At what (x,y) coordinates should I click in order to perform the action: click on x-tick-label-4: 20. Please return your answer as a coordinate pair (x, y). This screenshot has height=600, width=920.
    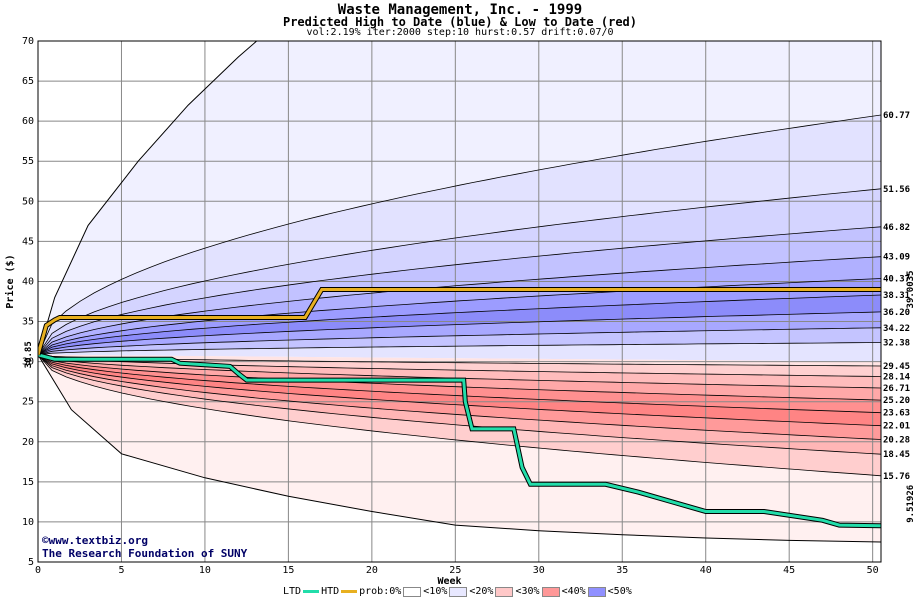
    Looking at the image, I should click on (372, 570).